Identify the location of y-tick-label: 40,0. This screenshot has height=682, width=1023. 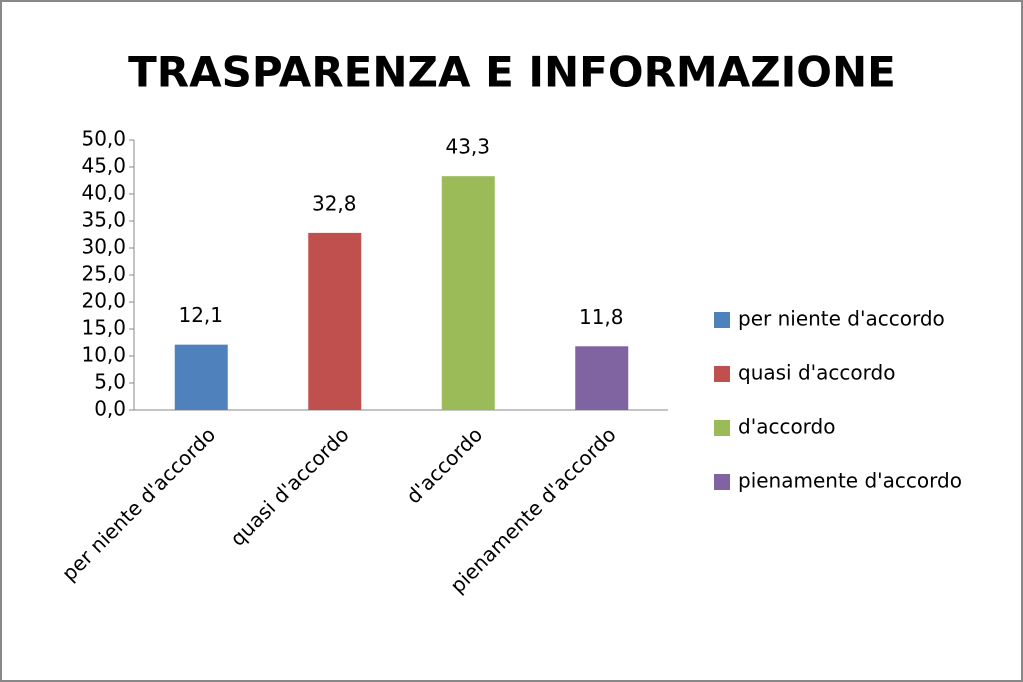
(103, 193).